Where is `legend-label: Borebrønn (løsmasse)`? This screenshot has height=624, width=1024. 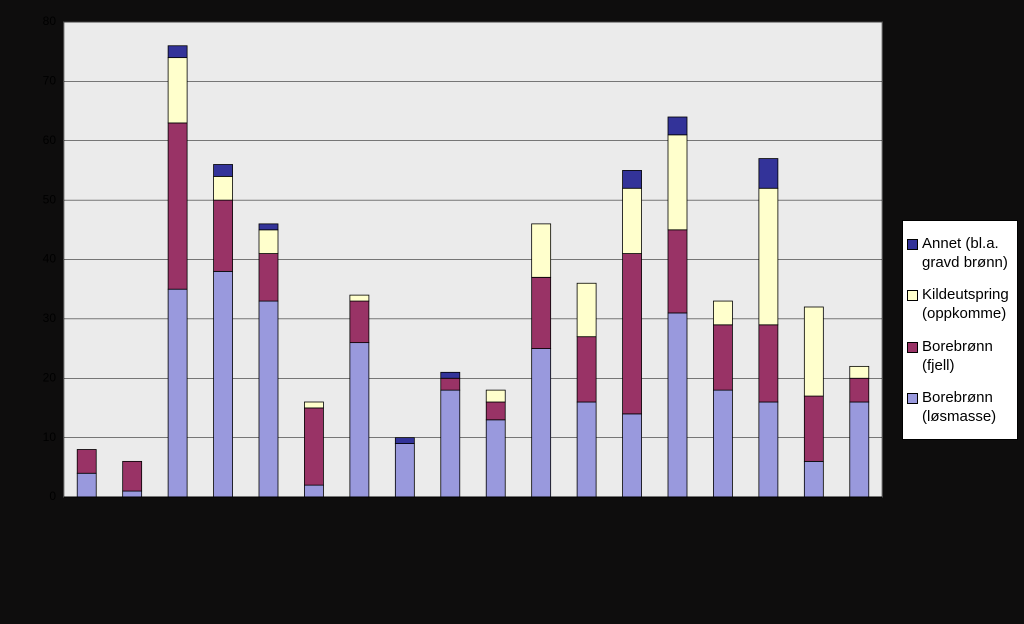
legend-label: Borebrønn (løsmasse) is located at coordinates (959, 407).